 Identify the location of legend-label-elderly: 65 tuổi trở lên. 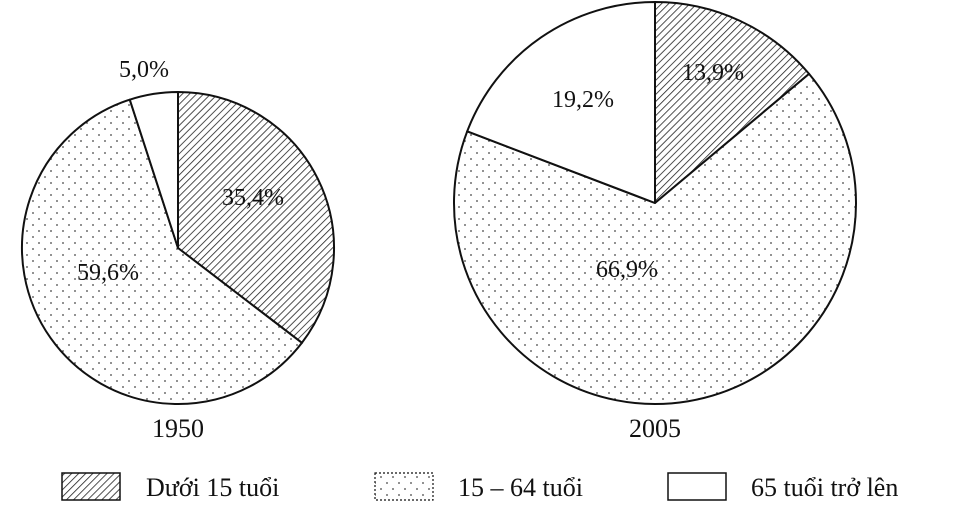
(824, 487).